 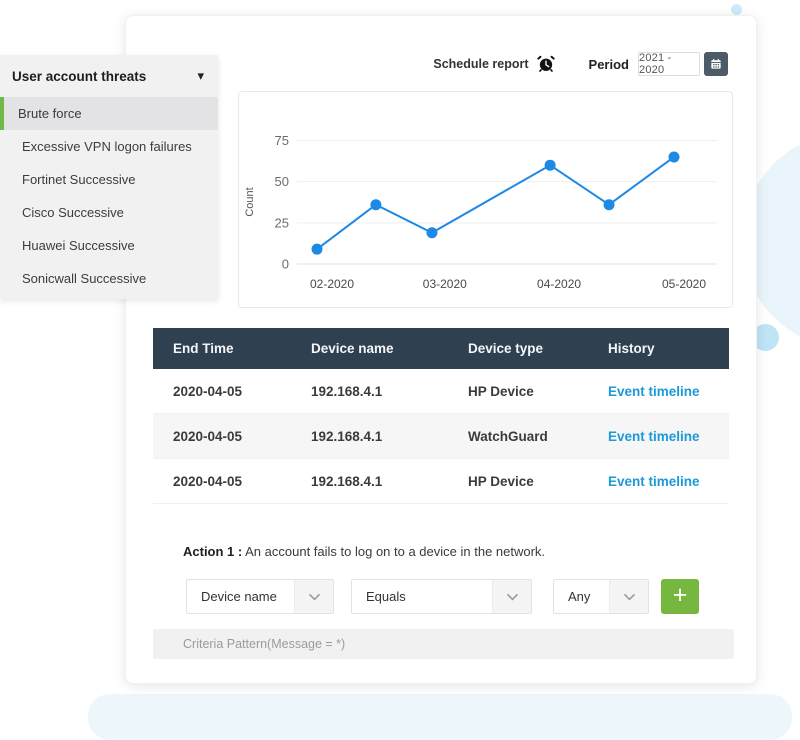 I want to click on calendar-icon, so click(x=716, y=64).